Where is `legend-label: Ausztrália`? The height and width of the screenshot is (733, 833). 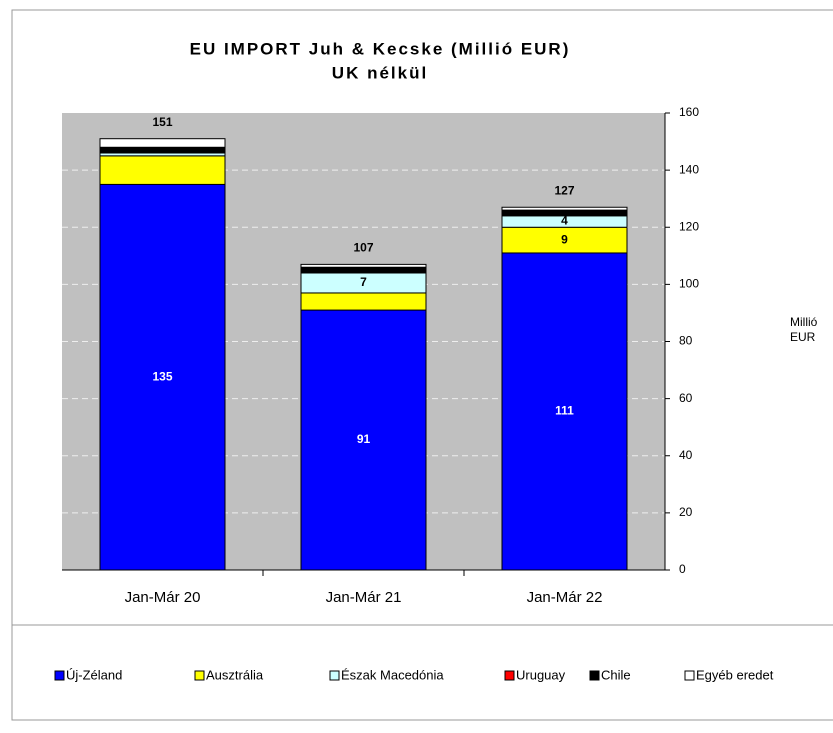
legend-label: Ausztrália is located at coordinates (235, 674).